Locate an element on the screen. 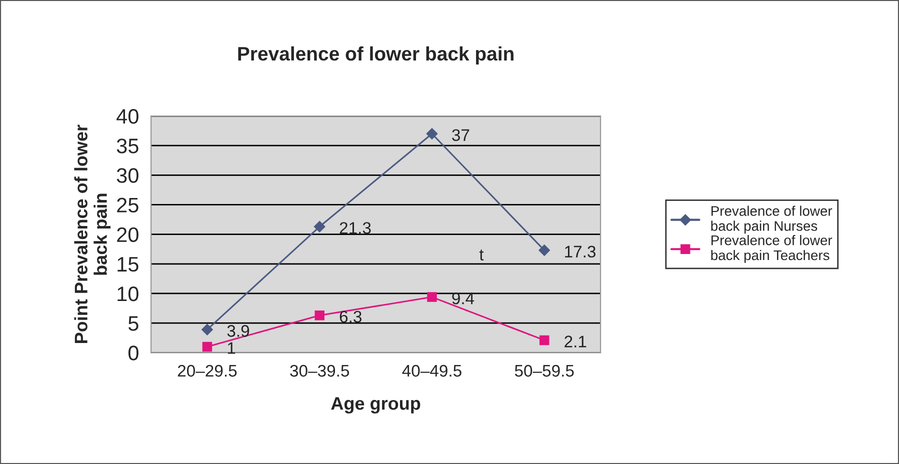 This screenshot has height=464, width=899. data-label: 1 is located at coordinates (232, 348).